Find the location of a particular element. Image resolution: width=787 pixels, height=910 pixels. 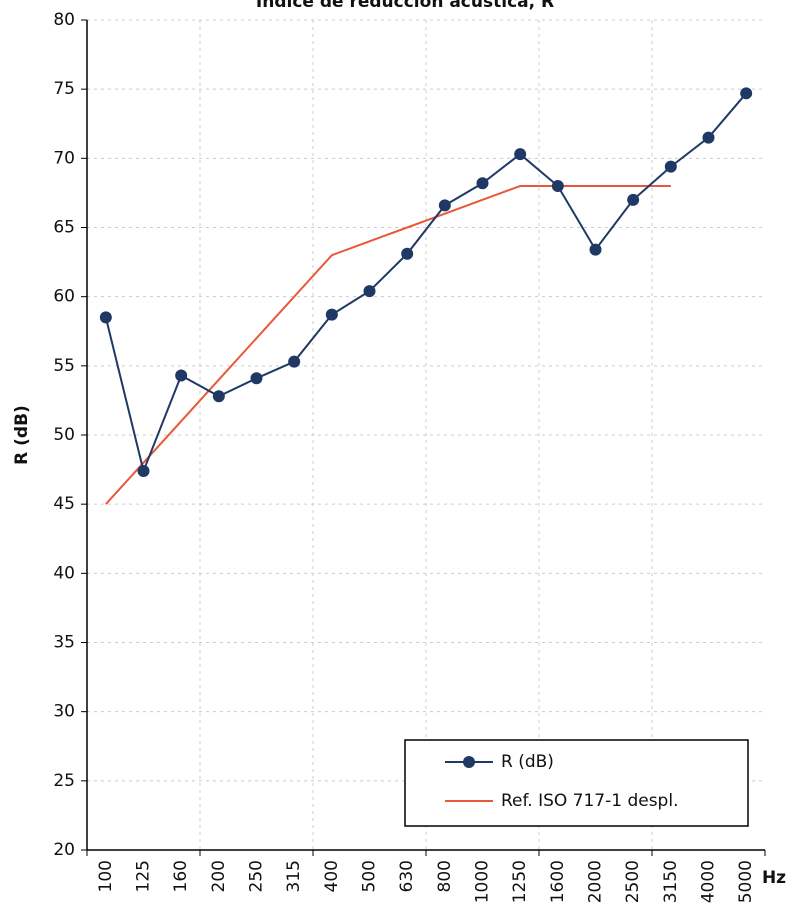

y-tick-label: 30 is located at coordinates (64, 712).